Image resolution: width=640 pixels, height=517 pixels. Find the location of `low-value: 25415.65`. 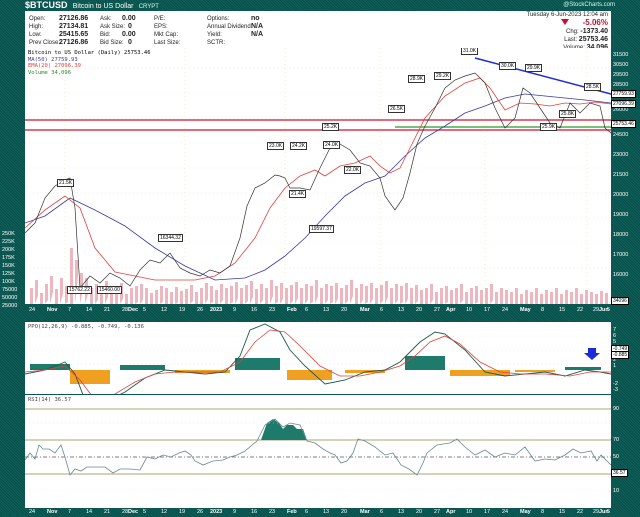

low-value: 25415.65 is located at coordinates (74, 34).